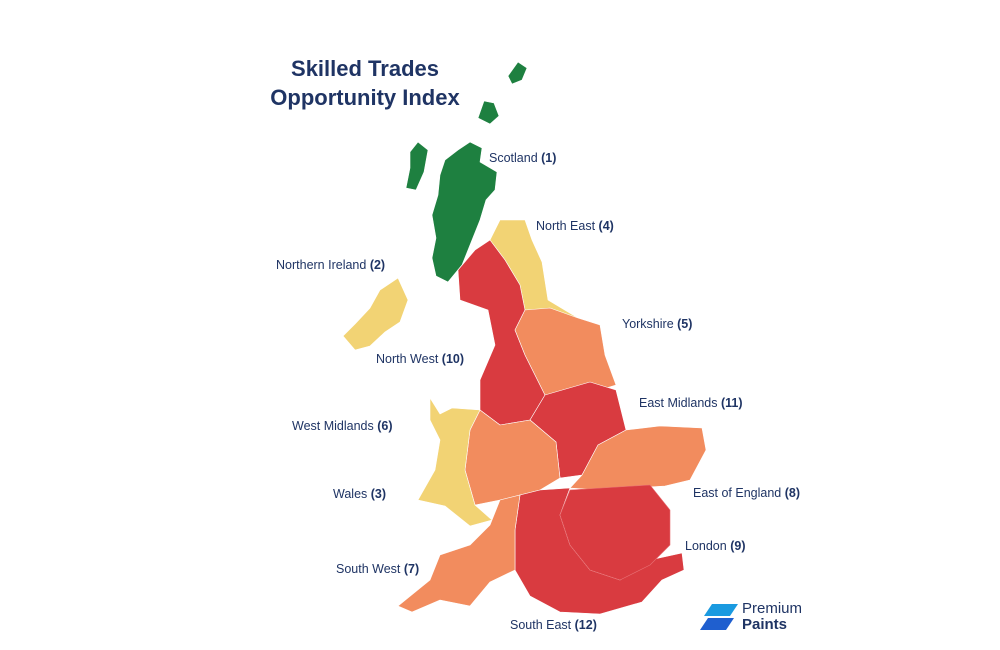  What do you see at coordinates (765, 624) in the screenshot?
I see `logo-line: Paints` at bounding box center [765, 624].